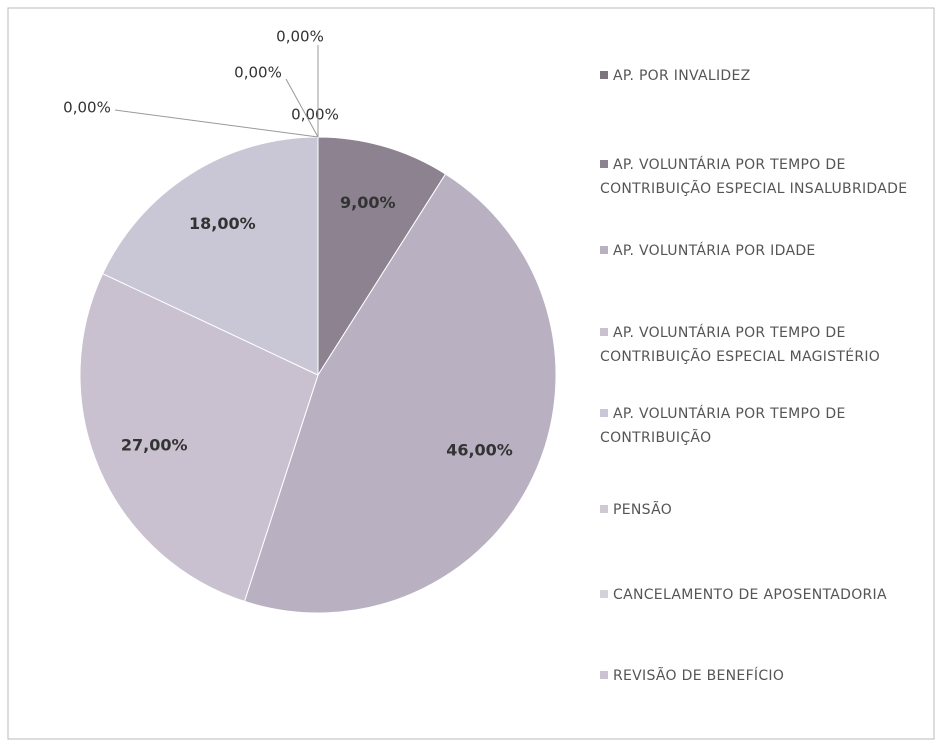  Describe the element at coordinates (154, 444) in the screenshot. I see `data-label: 27,00%` at that location.